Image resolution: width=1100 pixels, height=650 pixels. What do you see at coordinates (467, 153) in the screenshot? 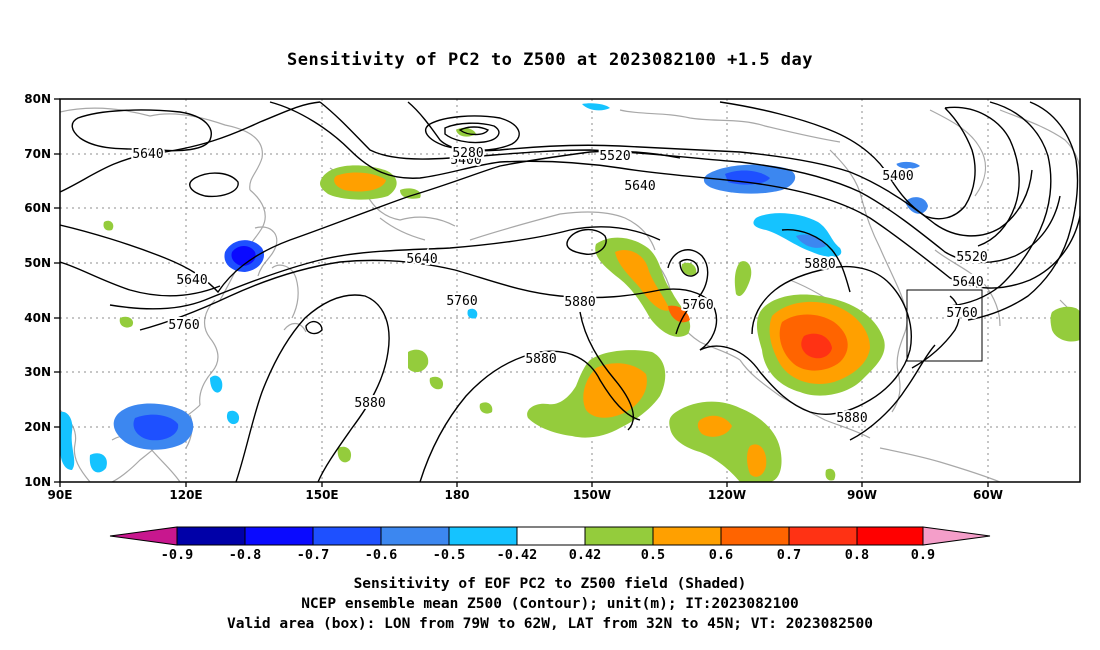
I see `contour-label: 5280` at bounding box center [467, 153].